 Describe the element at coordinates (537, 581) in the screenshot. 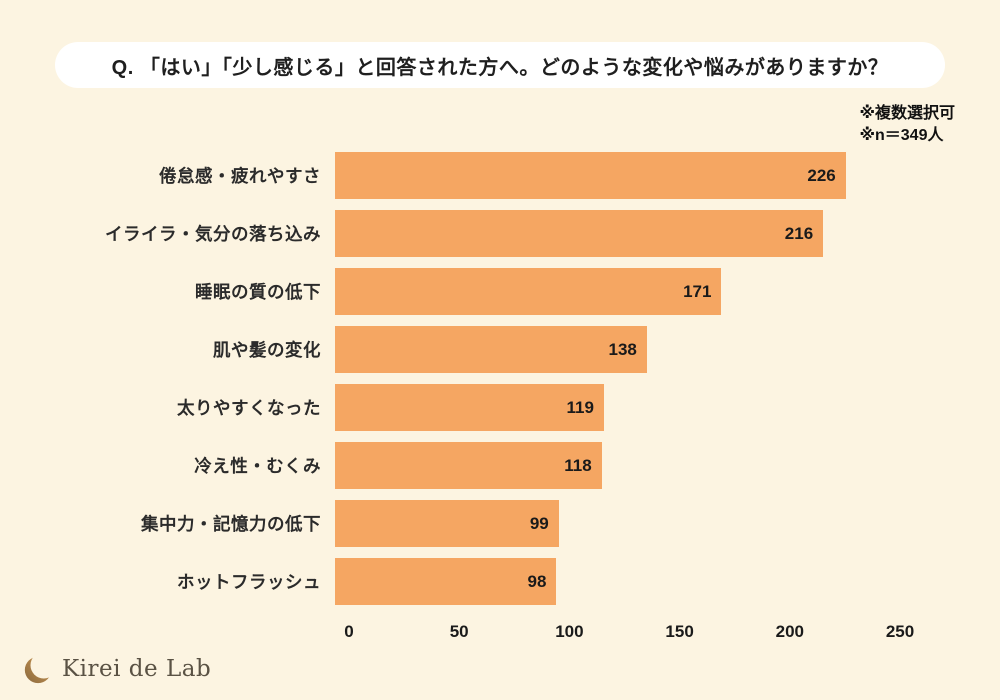

I see `value-label: 98` at that location.